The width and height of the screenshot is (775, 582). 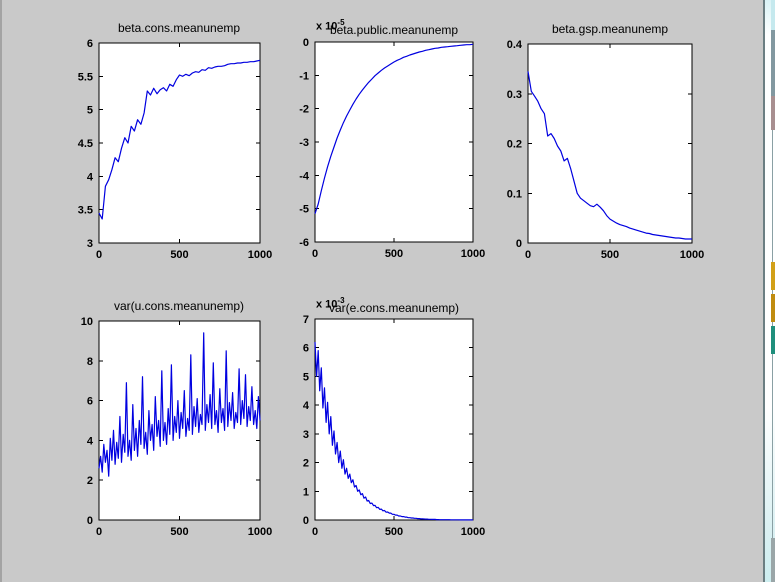 What do you see at coordinates (304, 176) in the screenshot?
I see `y-tick-label: -4` at bounding box center [304, 176].